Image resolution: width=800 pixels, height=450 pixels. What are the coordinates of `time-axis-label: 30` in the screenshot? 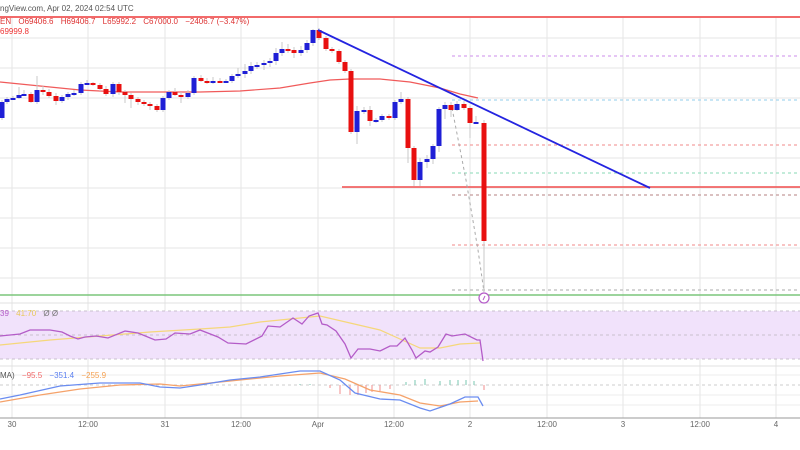 It's located at (12, 424).